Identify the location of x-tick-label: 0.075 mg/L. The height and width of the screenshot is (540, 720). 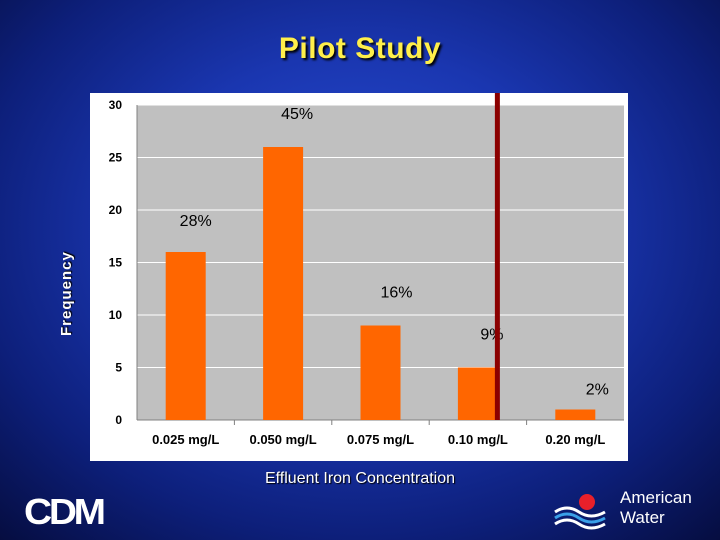
(380, 439).